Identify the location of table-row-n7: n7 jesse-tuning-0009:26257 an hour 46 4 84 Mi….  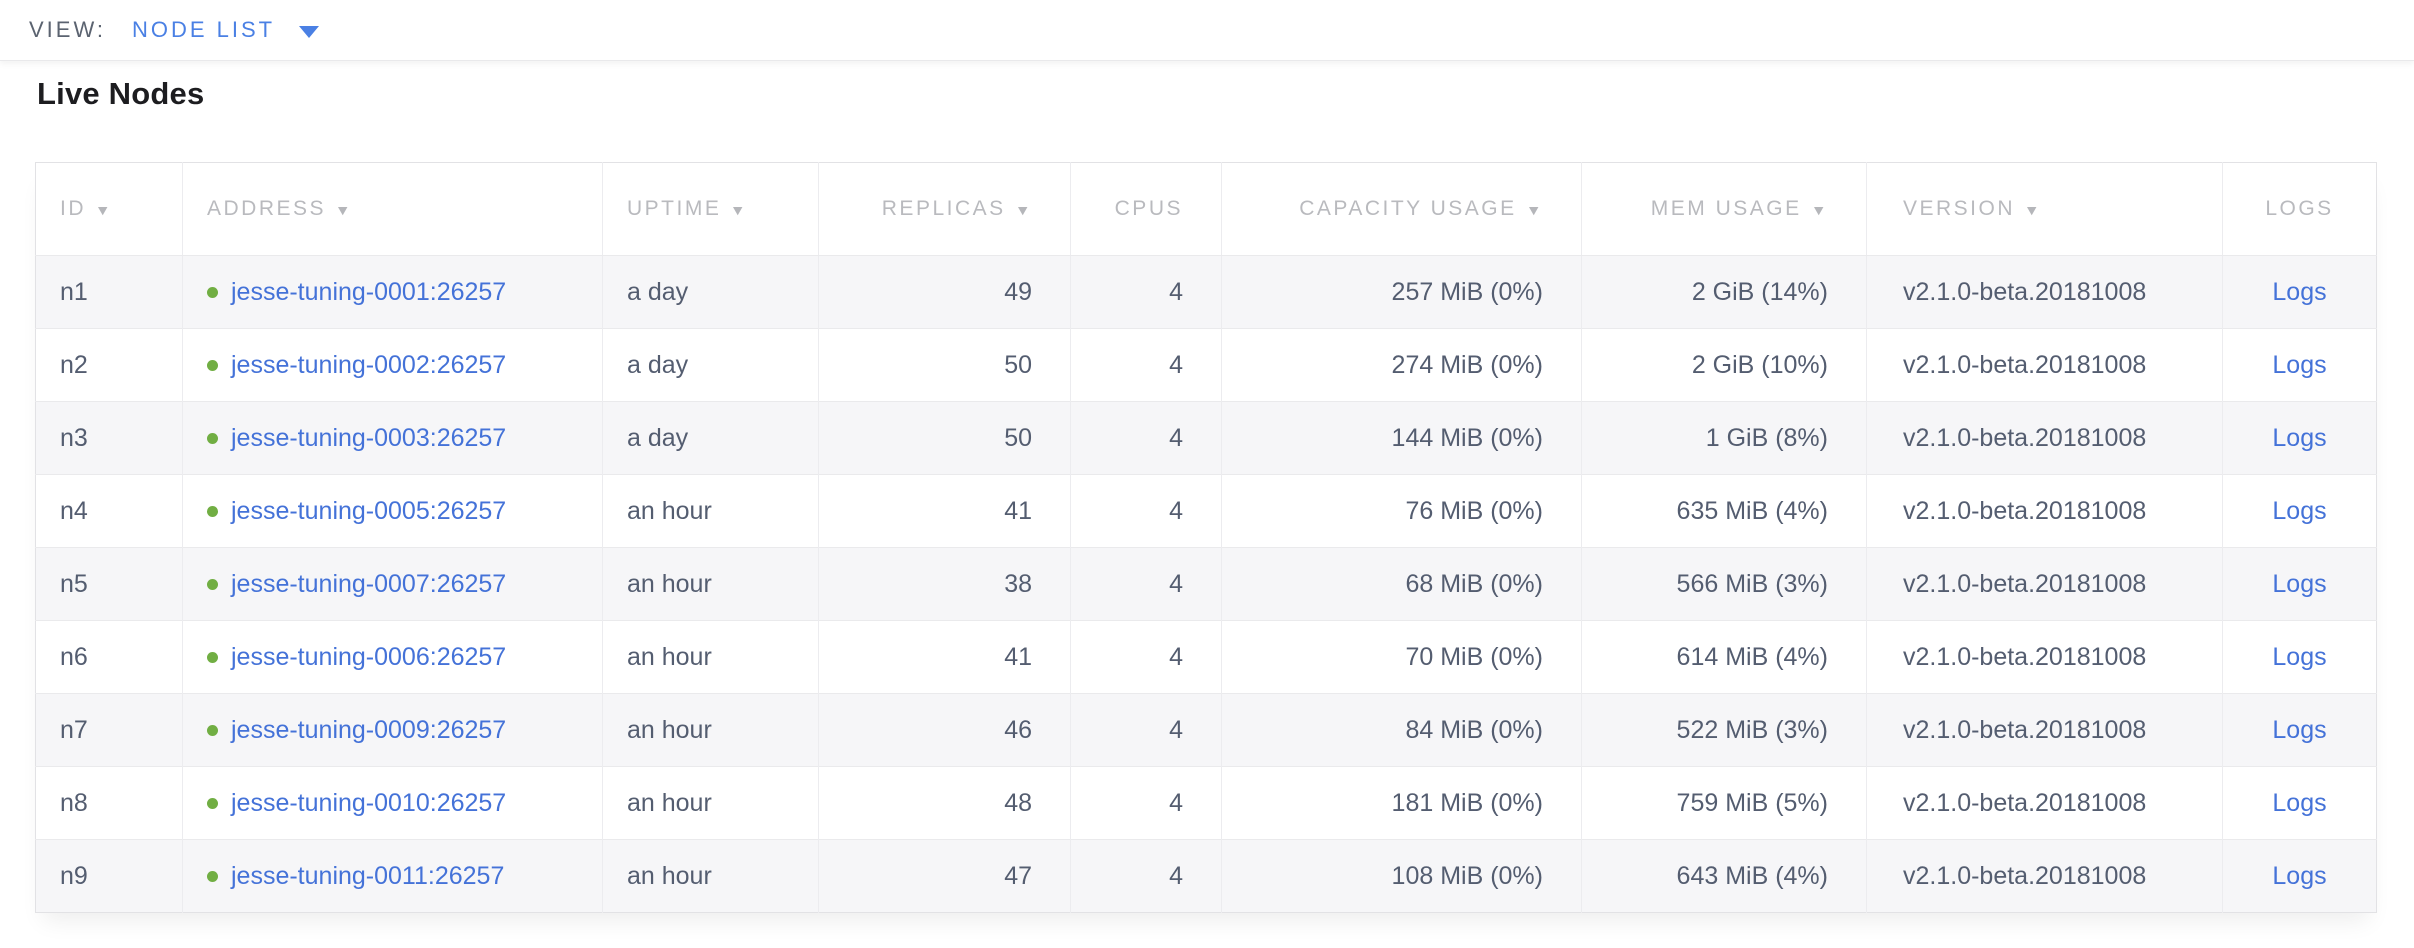
(1206, 730).